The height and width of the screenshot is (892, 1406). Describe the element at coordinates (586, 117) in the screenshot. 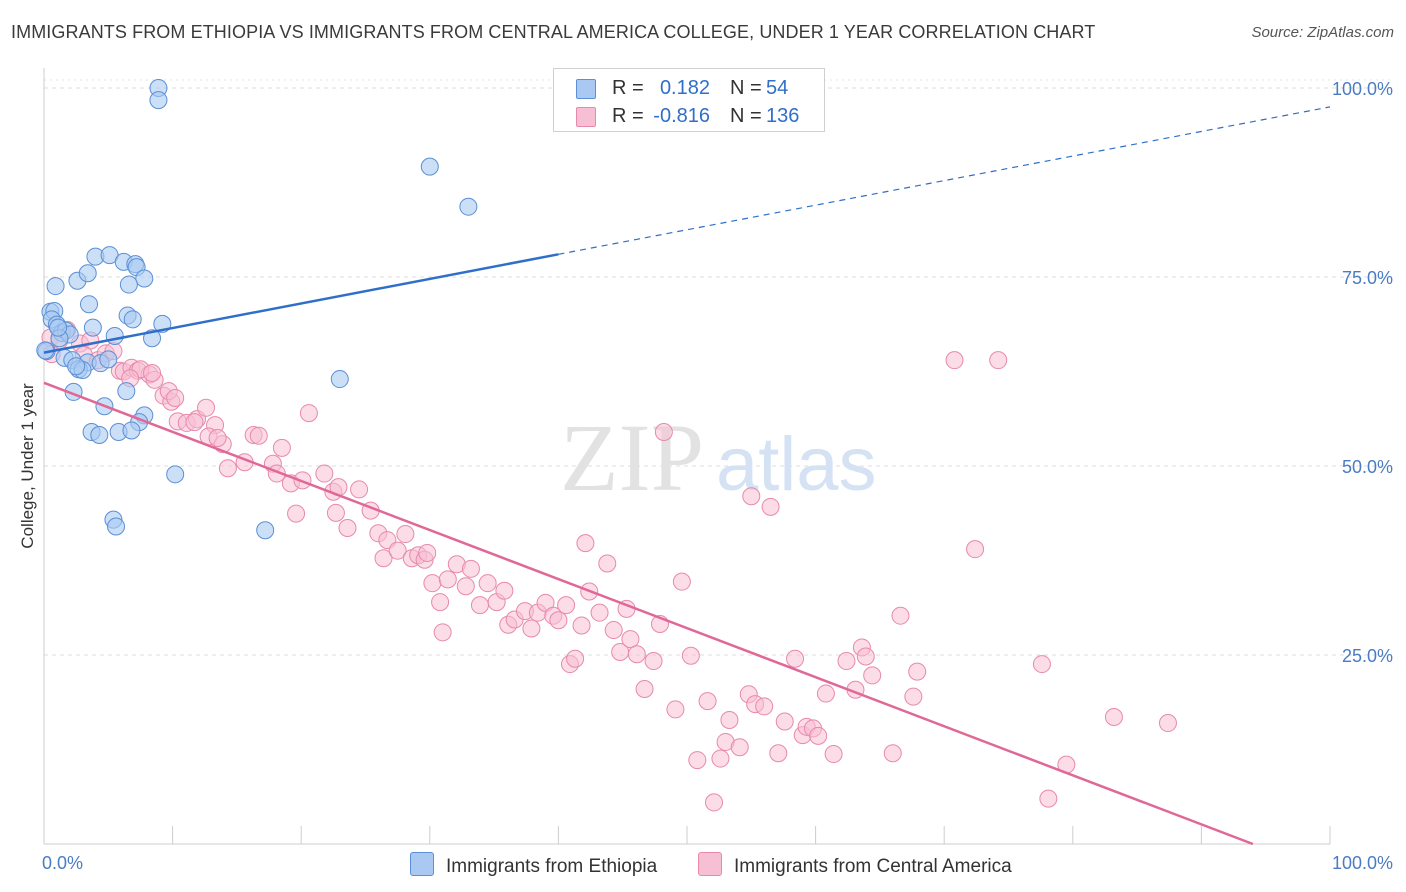

I see `central-america-swatch` at that location.